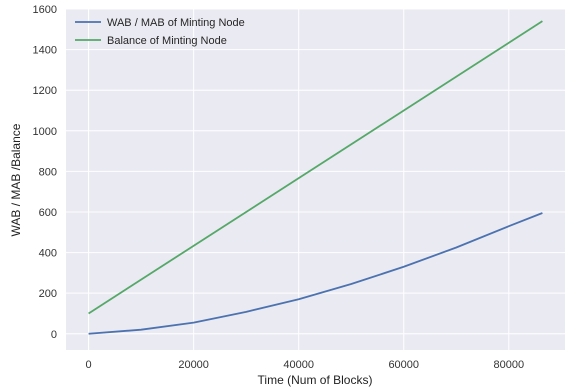  What do you see at coordinates (45, 91) in the screenshot?
I see `y-tick-label: 1200` at bounding box center [45, 91].